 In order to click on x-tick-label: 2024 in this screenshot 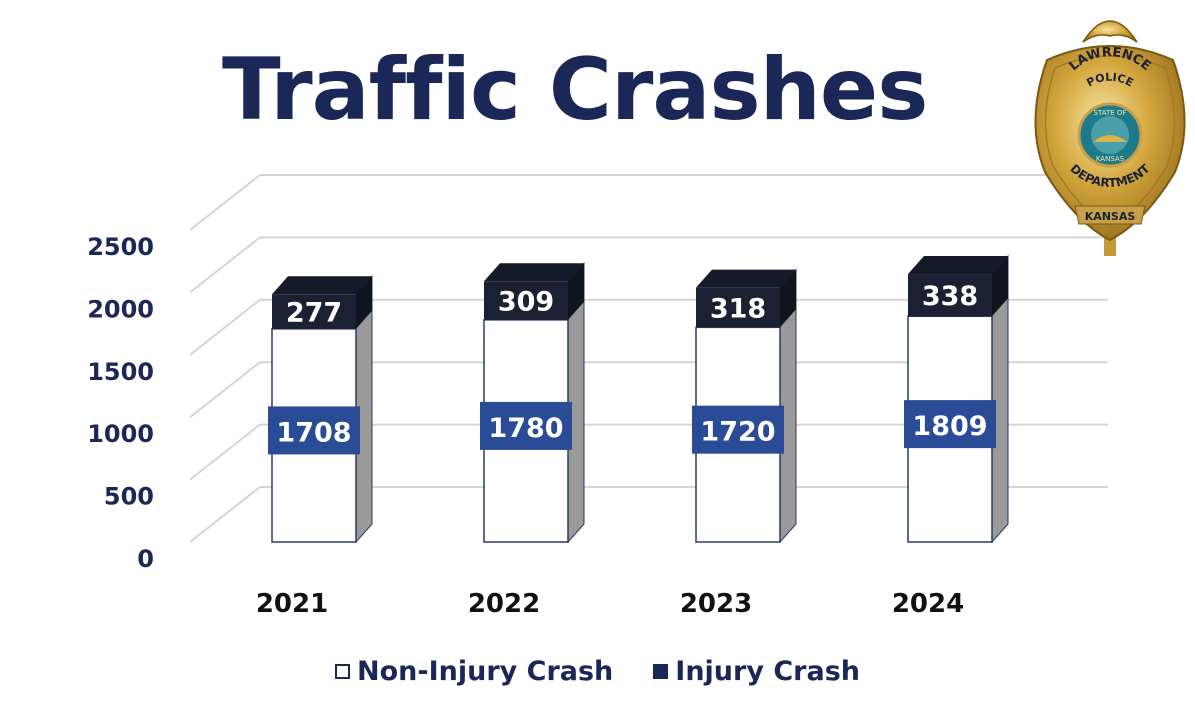, I will do `click(928, 604)`.